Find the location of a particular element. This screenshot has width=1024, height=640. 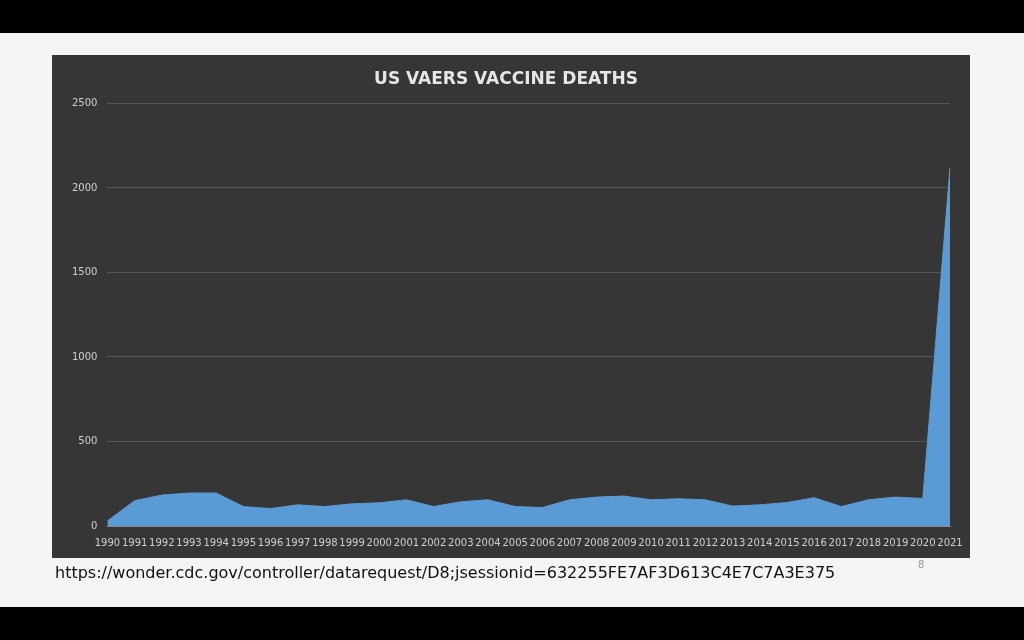

x-tick-label: 2001 is located at coordinates (406, 542).